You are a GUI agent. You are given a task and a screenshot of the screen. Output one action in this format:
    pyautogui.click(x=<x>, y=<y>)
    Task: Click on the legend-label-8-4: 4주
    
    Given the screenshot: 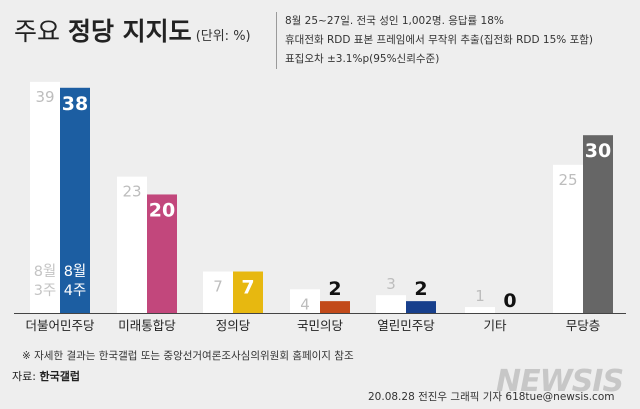 What is the action you would take?
    pyautogui.click(x=75, y=291)
    